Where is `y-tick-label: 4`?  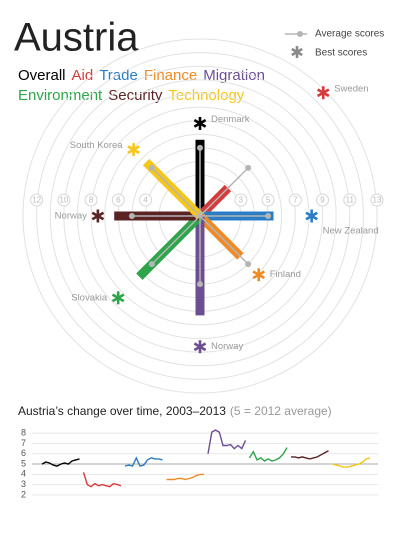
y-tick-label: 4 is located at coordinates (23, 474).